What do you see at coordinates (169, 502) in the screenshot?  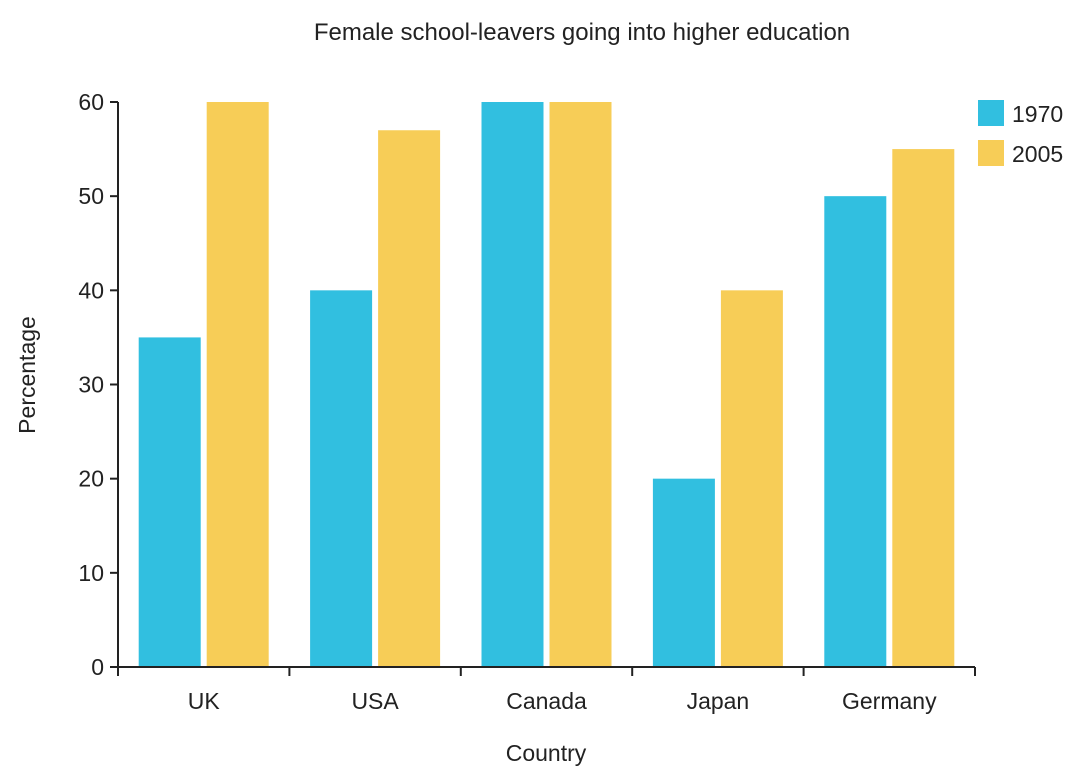 I see `bar-uk-1970` at bounding box center [169, 502].